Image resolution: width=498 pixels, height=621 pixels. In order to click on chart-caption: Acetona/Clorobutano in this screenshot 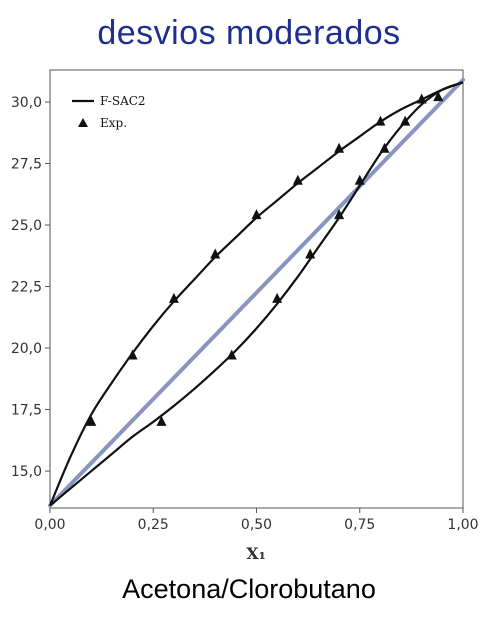, I will do `click(249, 589)`.